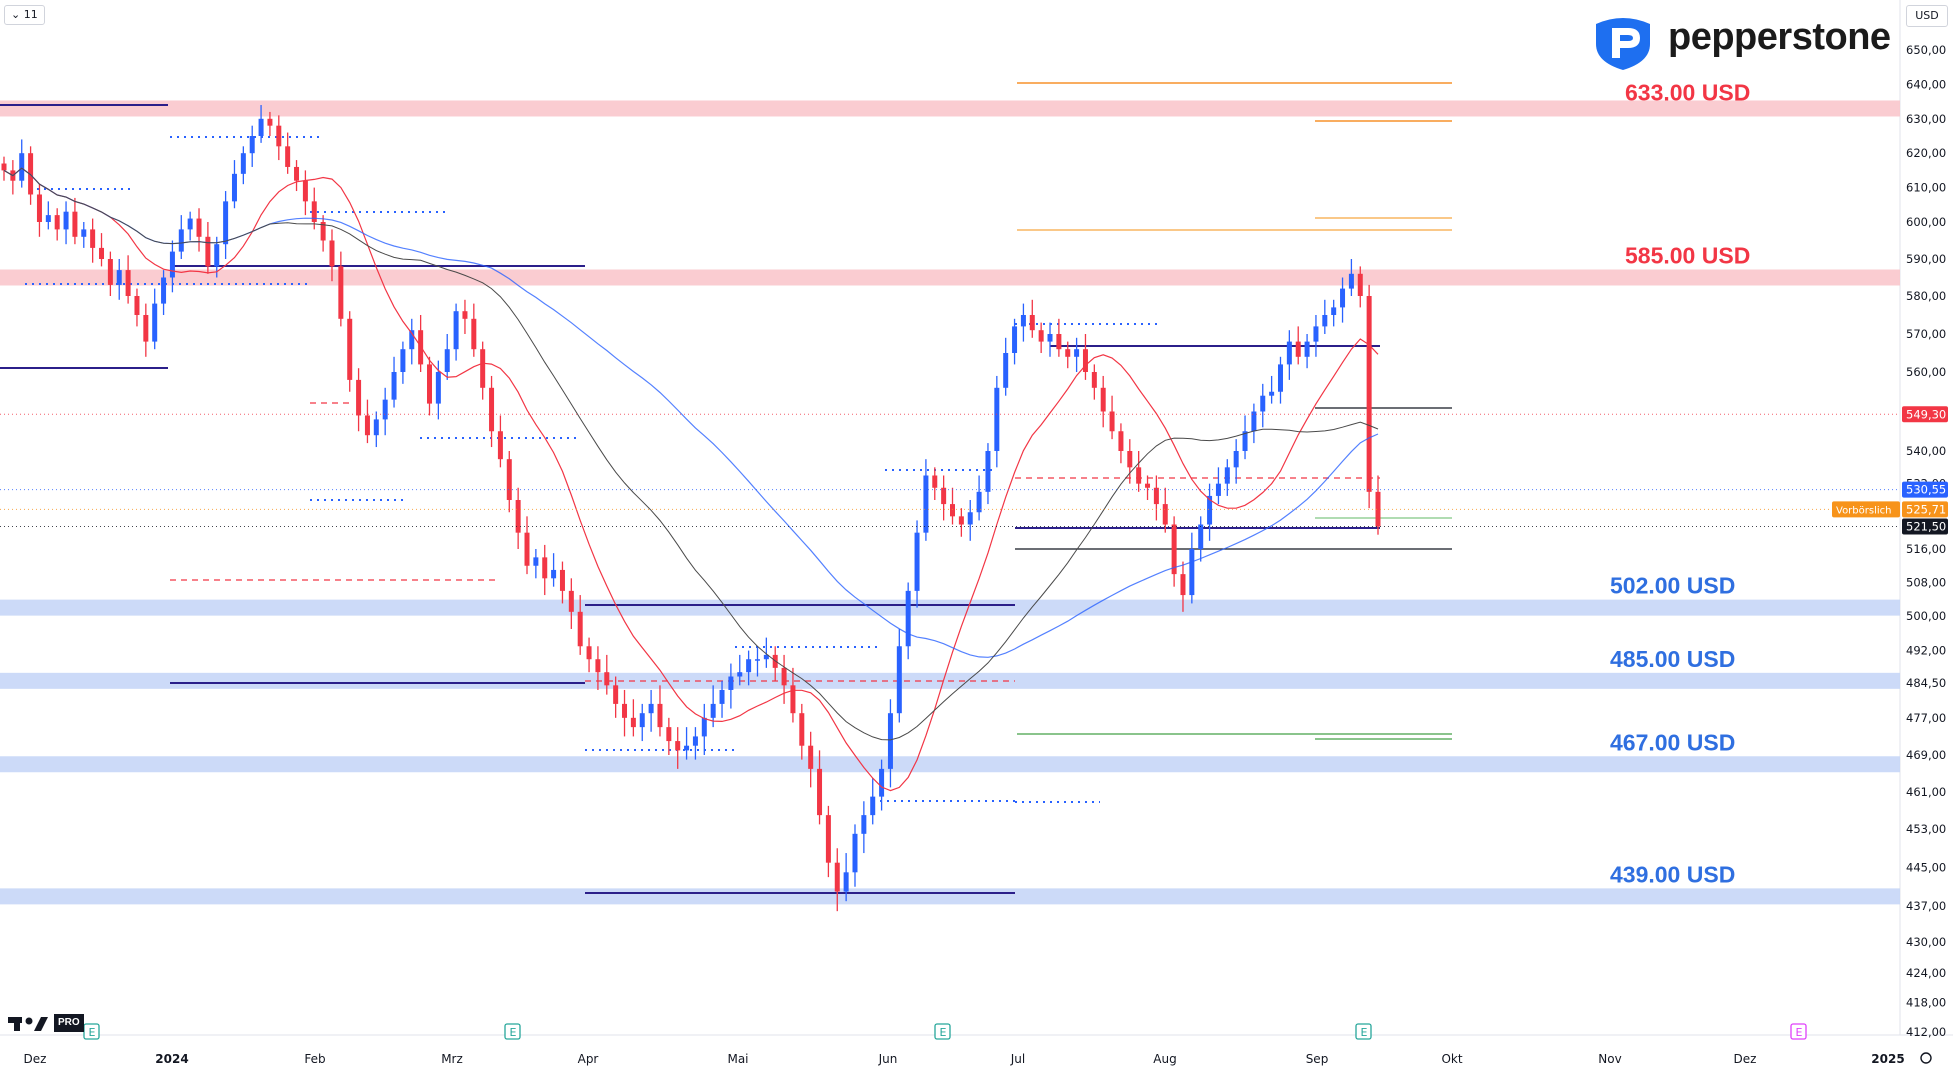  I want to click on y-tick-14: 500,00, so click(1926, 616).